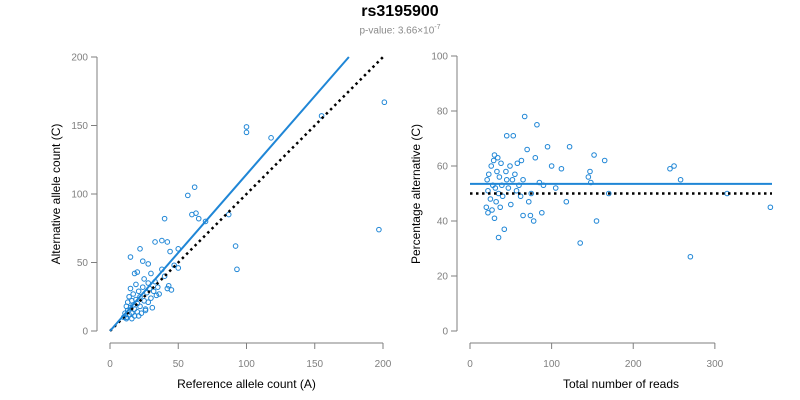  I want to click on y-tick-label: 40, so click(443, 222).